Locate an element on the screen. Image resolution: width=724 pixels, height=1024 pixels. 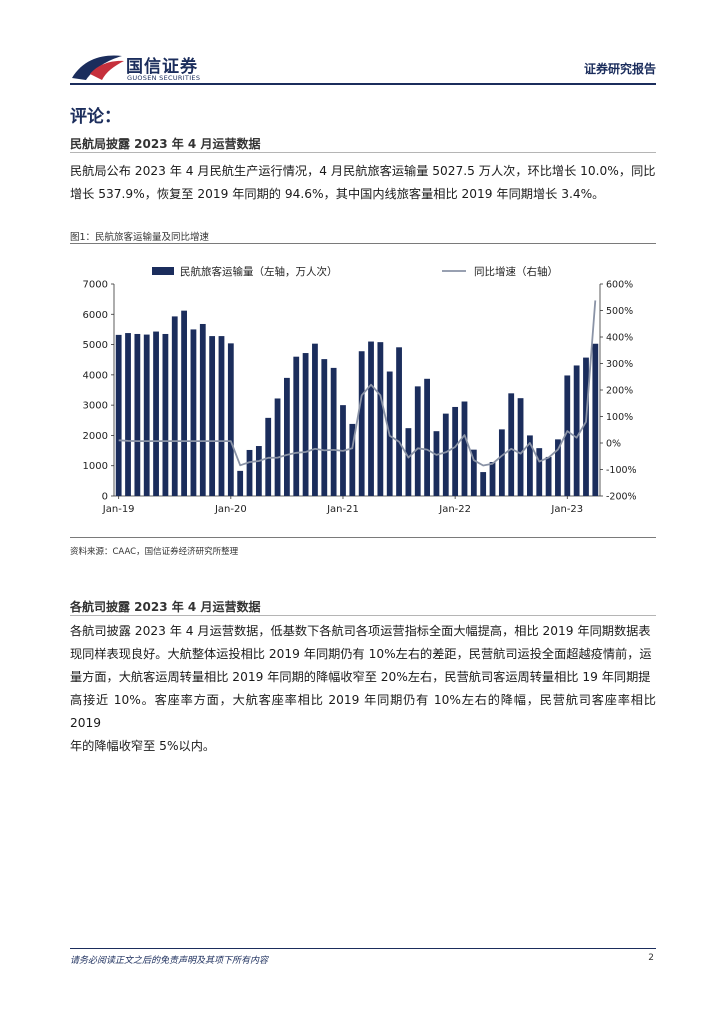
figure-source: 资料来源：CAAC，国信证券经济研究所整理 is located at coordinates (154, 552).